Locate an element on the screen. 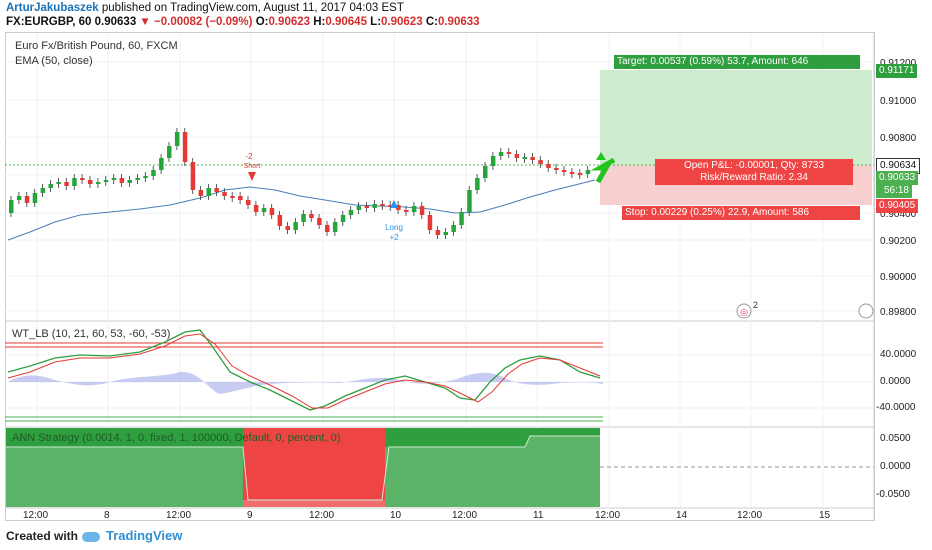 This screenshot has width=932, height=550. target-zone is located at coordinates (736, 117).